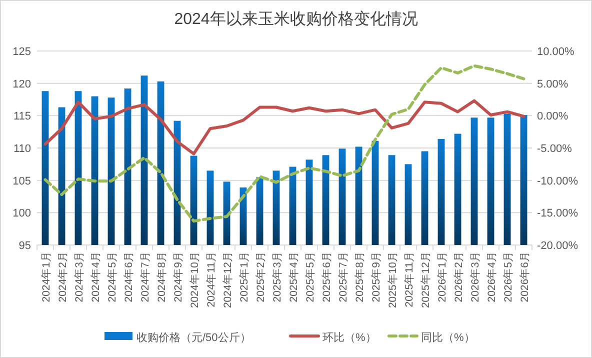 Image resolution: width=592 pixels, height=358 pixels. What do you see at coordinates (24, 246) in the screenshot?
I see `y-tick-label: 95` at bounding box center [24, 246].